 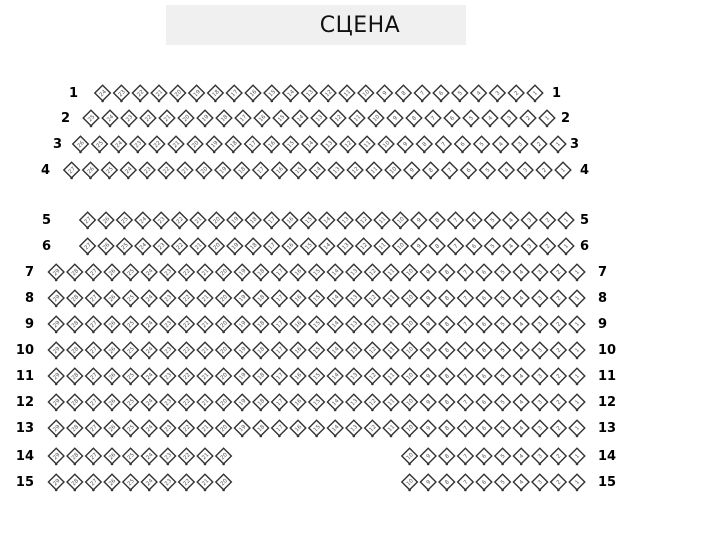 What do you see at coordinates (112, 324) in the screenshot?
I see `seat: 26` at bounding box center [112, 324].